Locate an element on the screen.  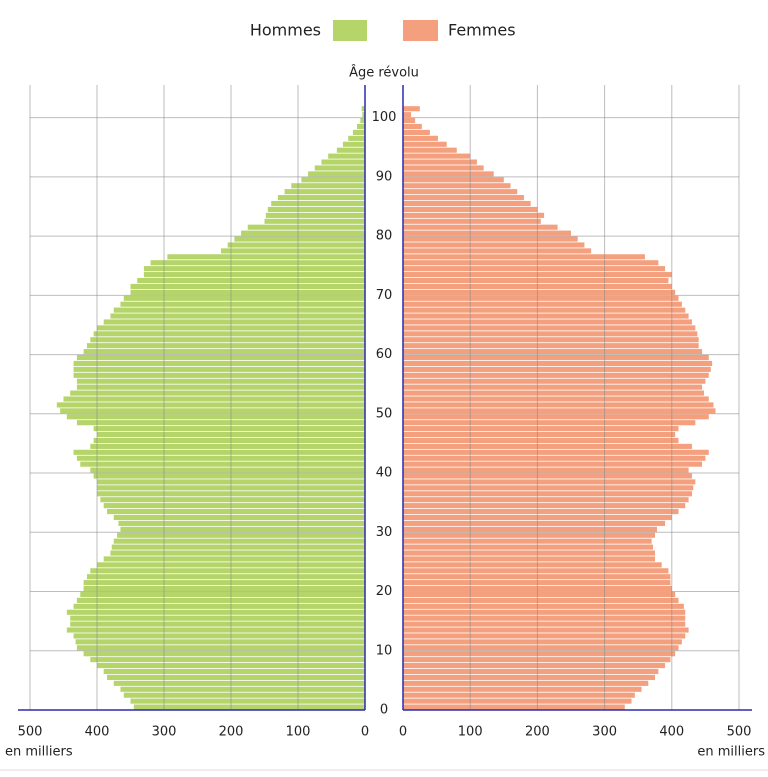
x-axis-label: en milliers is located at coordinates (39, 752).